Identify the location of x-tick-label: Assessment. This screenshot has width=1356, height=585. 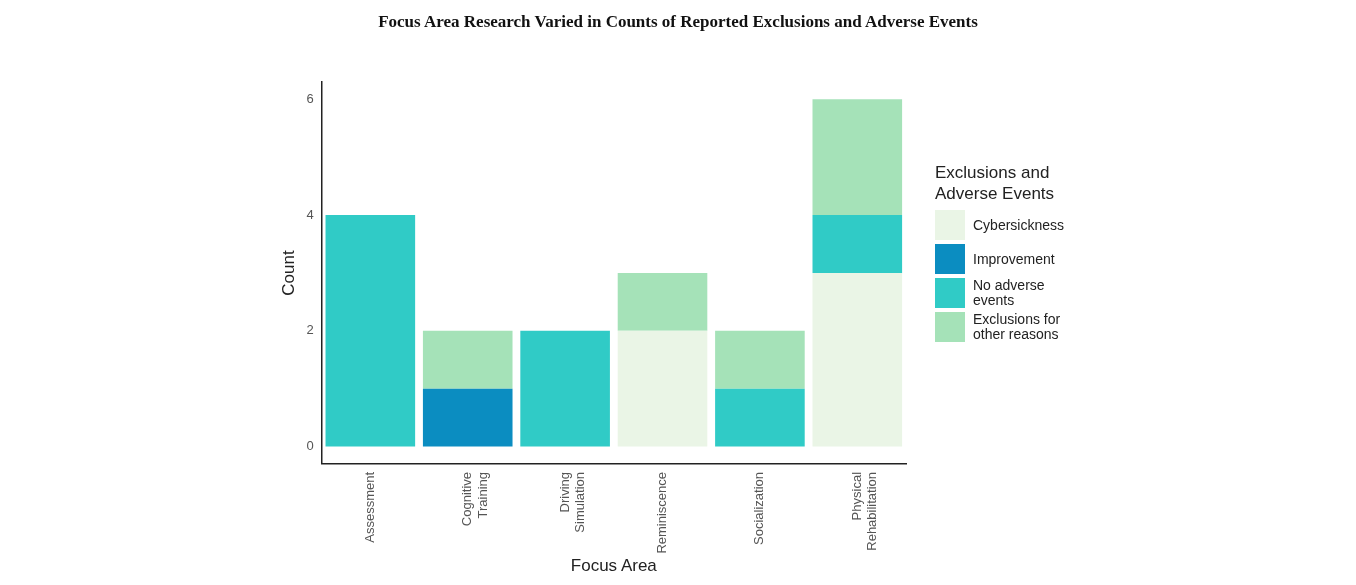
(369, 507).